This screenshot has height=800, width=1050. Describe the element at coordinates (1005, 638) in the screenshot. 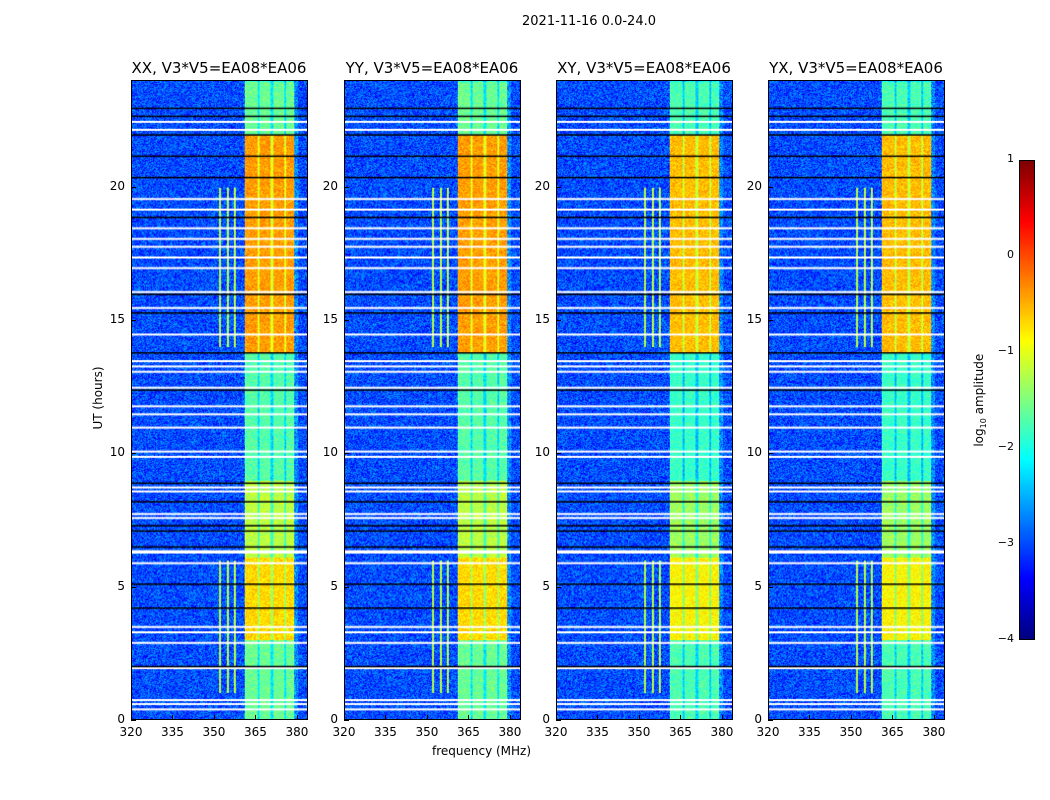

I see `colorbar-tick-label: −4` at that location.